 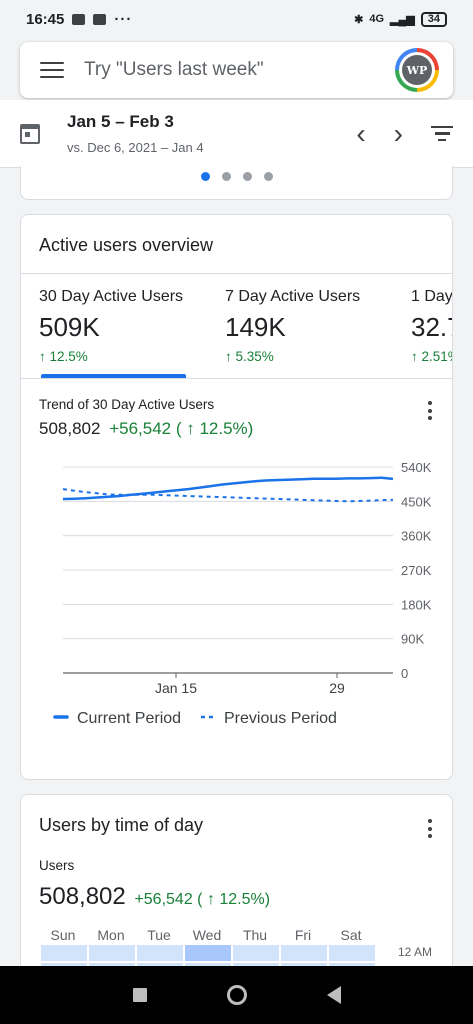 What do you see at coordinates (236, 19) in the screenshot?
I see `status-bar: 16:45 ··· ✱ 4G ▂▄▆ 34` at bounding box center [236, 19].